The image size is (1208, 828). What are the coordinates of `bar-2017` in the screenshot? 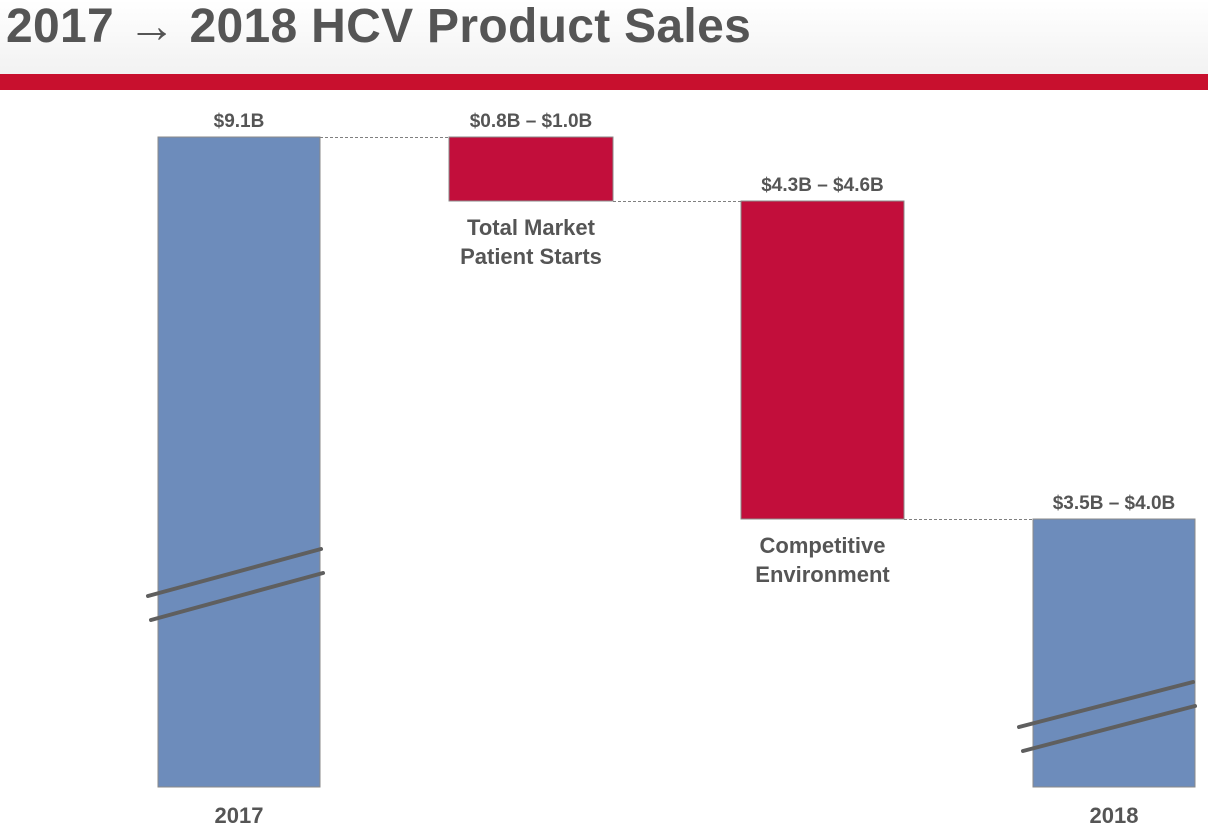 It's located at (239, 462).